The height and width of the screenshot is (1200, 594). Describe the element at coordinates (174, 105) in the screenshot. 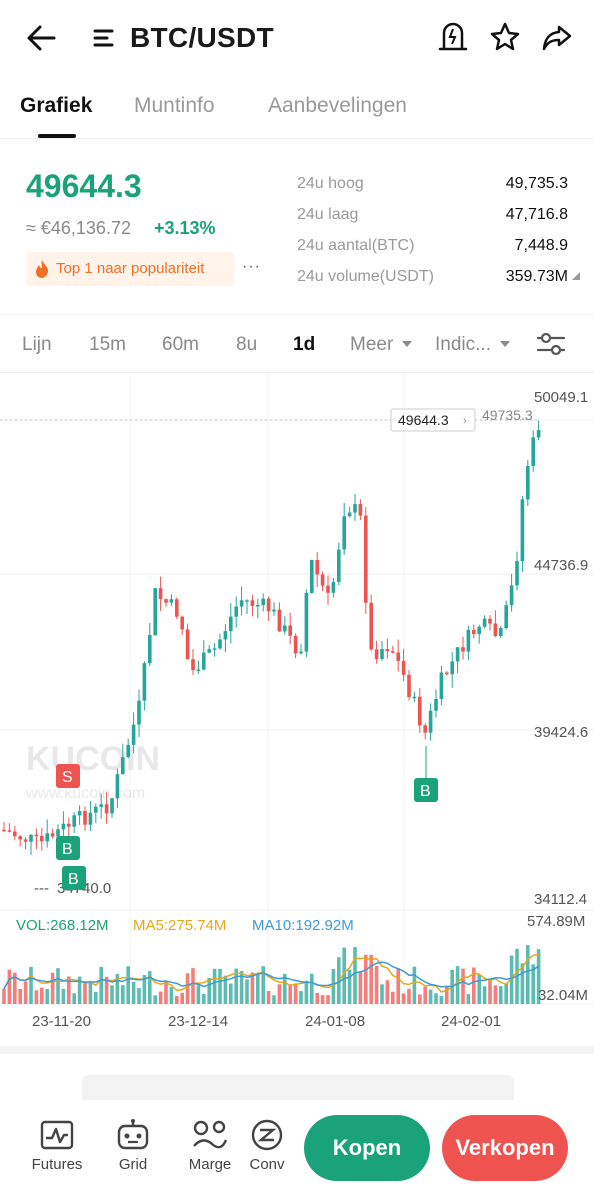

I see `tab-muntinfo: Muntinfo` at that location.